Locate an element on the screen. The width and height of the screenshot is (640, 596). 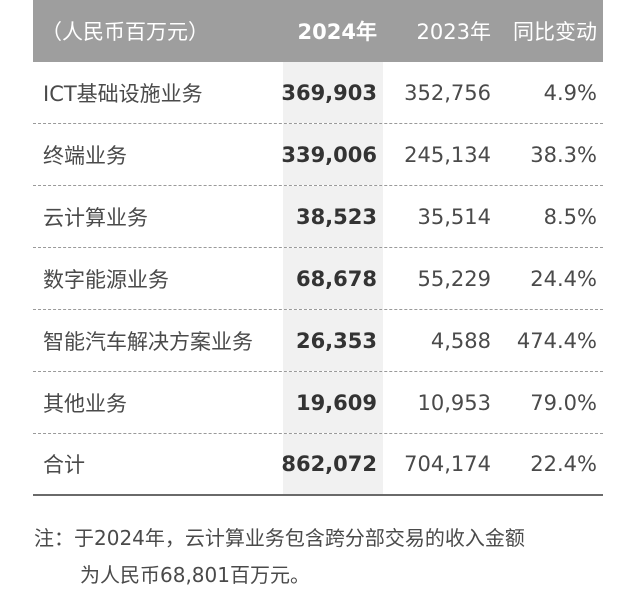
segment-name: 终端业务 is located at coordinates (85, 155).